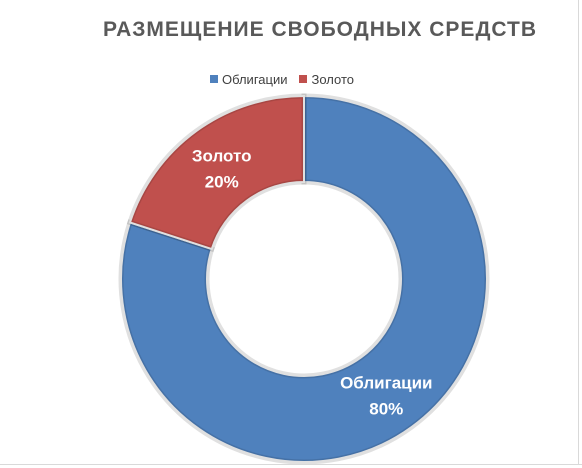  I want to click on legend-item-bonds: Облигации, so click(248, 79).